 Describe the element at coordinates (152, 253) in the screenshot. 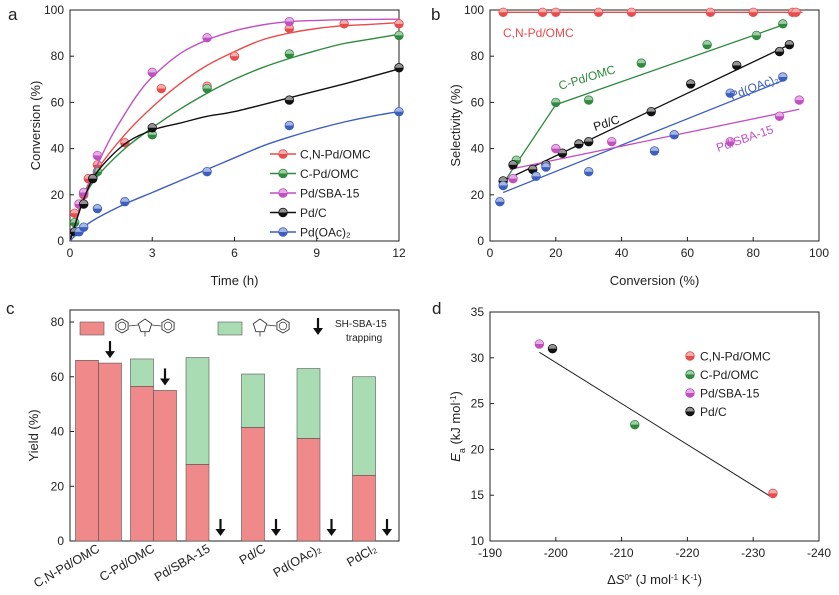

I see `x-tick-label: 3` at that location.